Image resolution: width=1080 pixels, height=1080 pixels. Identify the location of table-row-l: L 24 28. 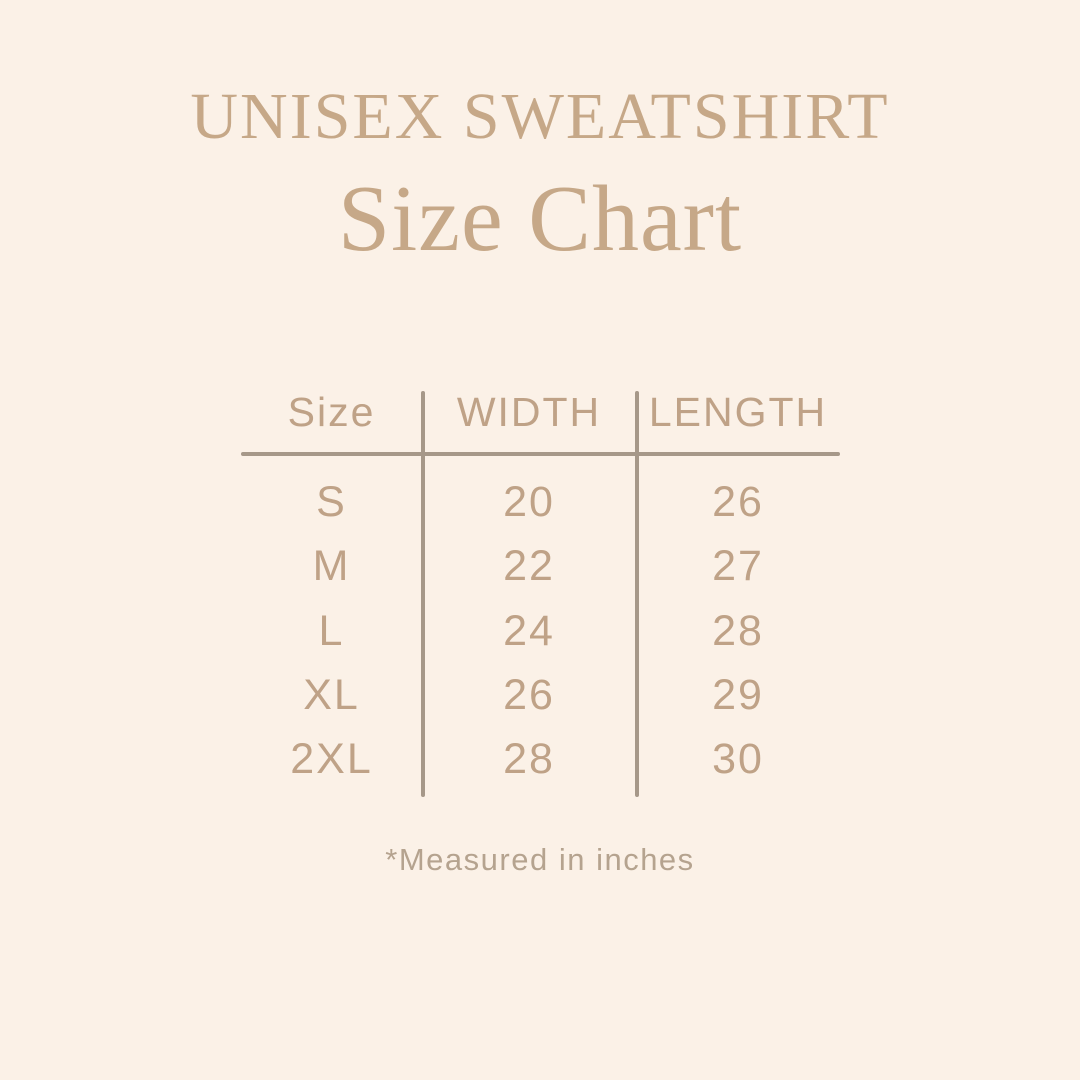
(540, 631).